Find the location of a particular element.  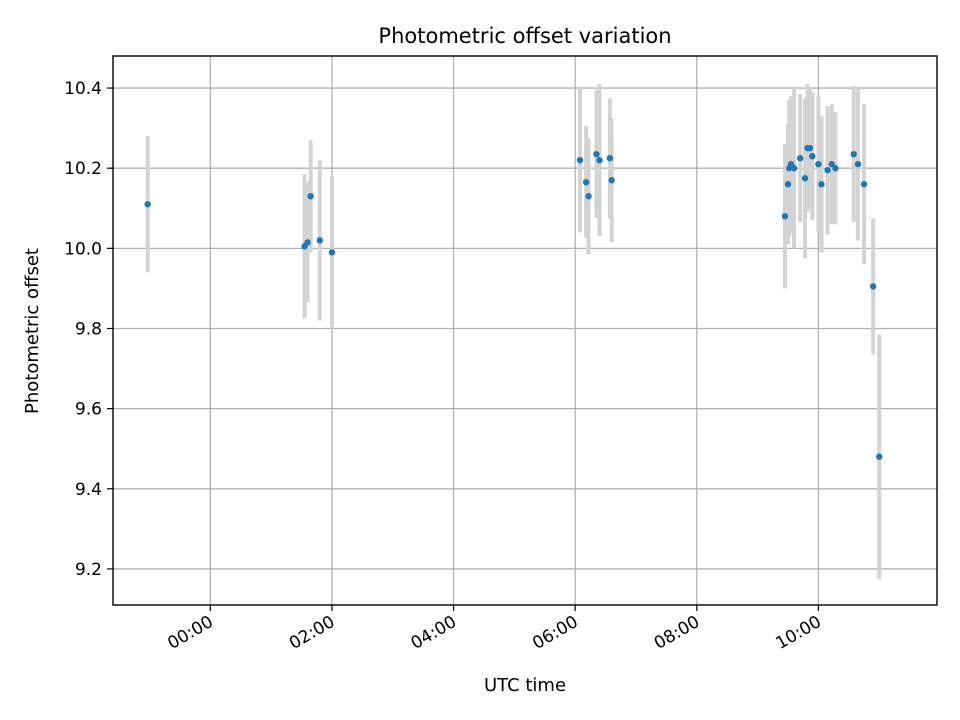

y-axis-ticks: 9.2 9.4 9.6 9.8 10.0 10.2 10.4 is located at coordinates (88, 329).